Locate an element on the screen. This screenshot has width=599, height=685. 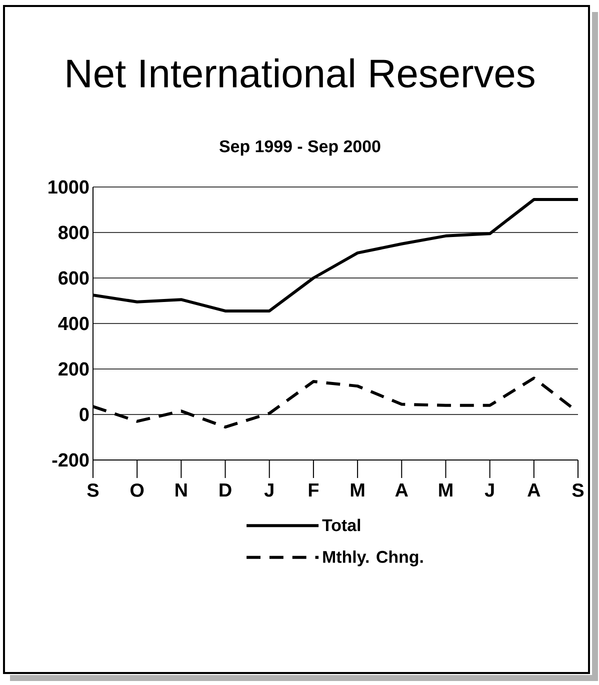
chart-subtitle: Sep 1999 - Sep 2000 is located at coordinates (300, 148).